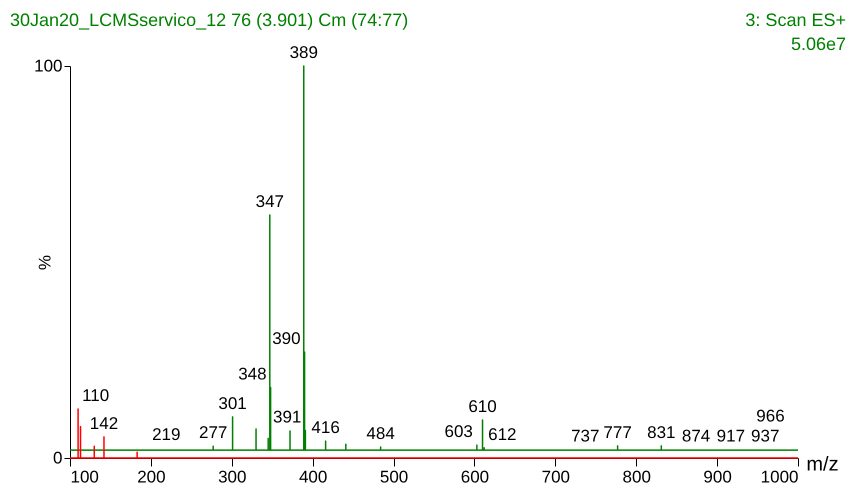  What do you see at coordinates (325, 428) in the screenshot?
I see `annotation: 416` at bounding box center [325, 428].